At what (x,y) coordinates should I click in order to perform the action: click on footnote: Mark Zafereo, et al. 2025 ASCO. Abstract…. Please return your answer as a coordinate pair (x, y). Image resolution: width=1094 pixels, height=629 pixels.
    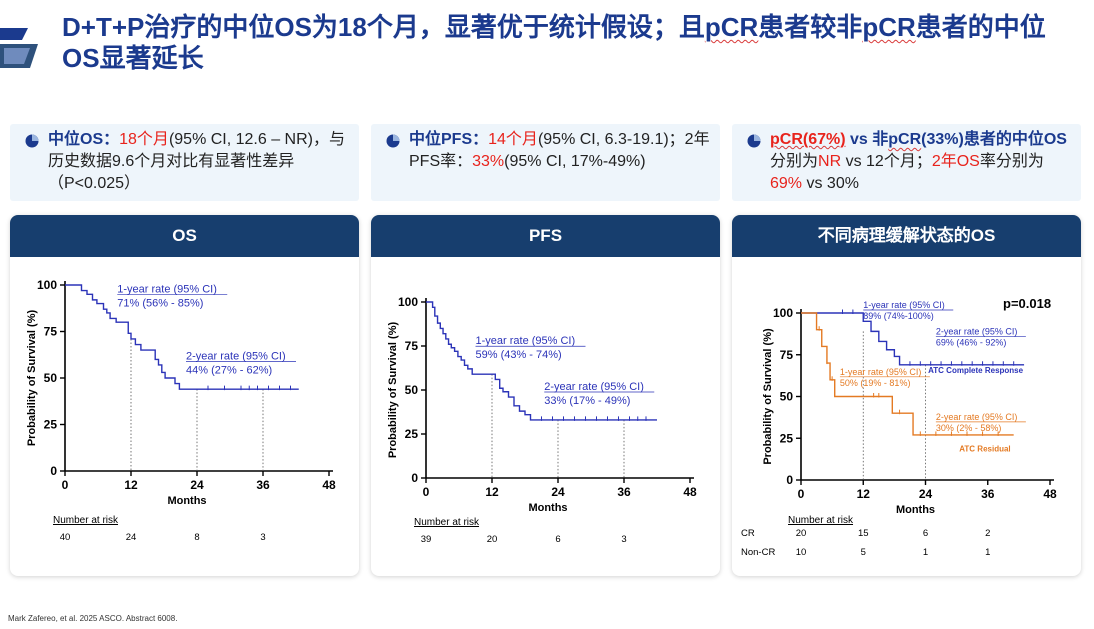
    Looking at the image, I should click on (93, 618).